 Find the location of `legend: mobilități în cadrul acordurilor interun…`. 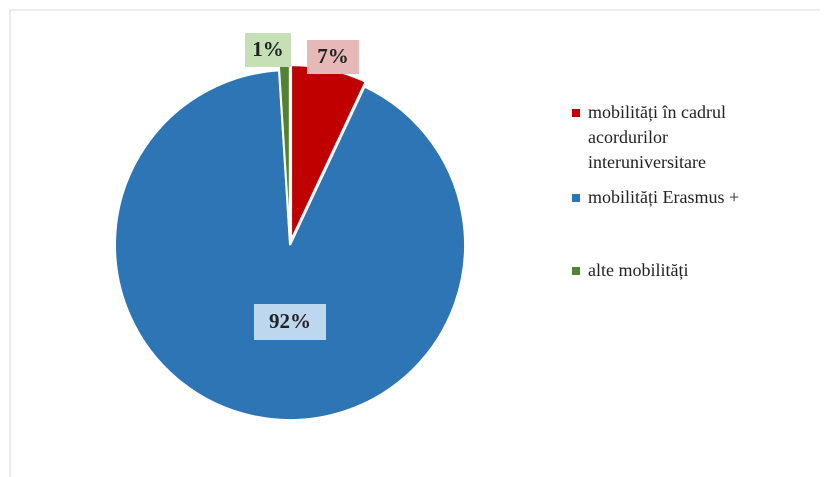

legend: mobilități în cadrul acordurilor interun… is located at coordinates (685, 191).